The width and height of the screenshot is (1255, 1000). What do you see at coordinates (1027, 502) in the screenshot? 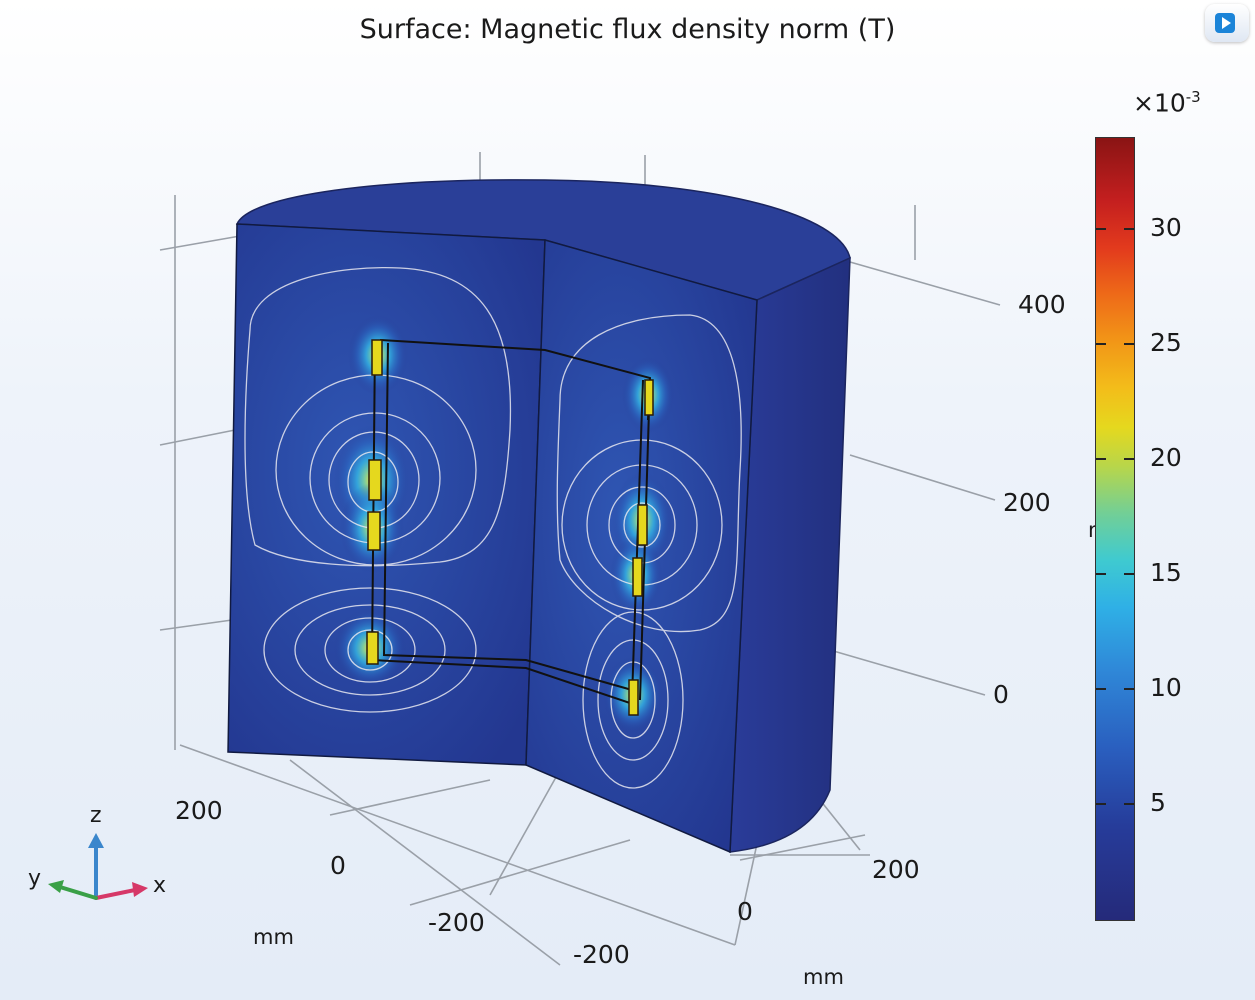
I see `z-tick-label: 200` at bounding box center [1027, 502].